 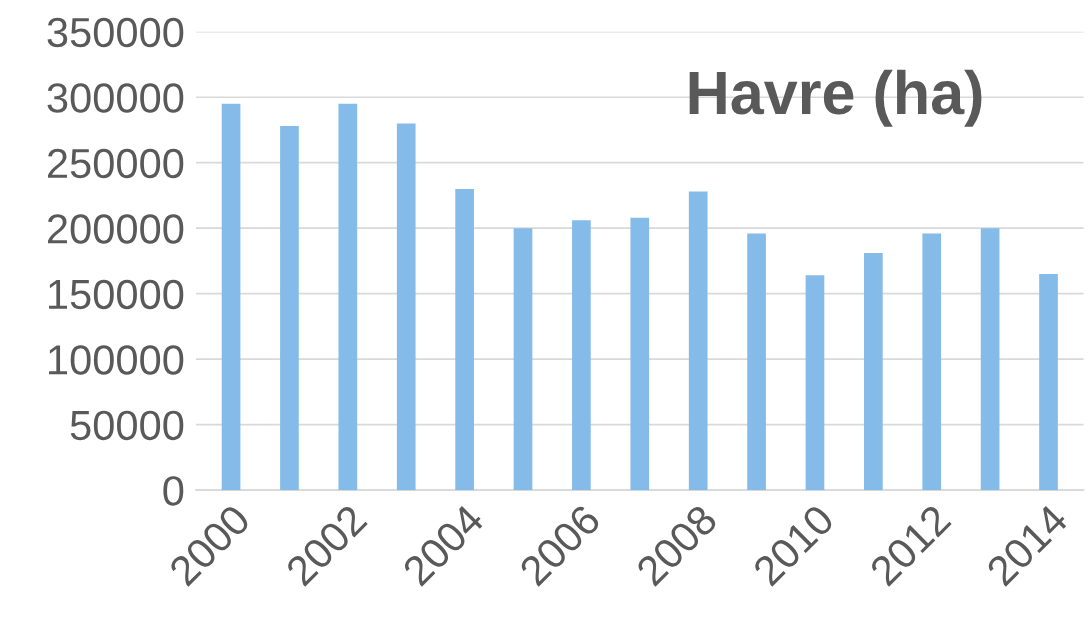 What do you see at coordinates (115, 163) in the screenshot?
I see `y-tick-label: 250000` at bounding box center [115, 163].